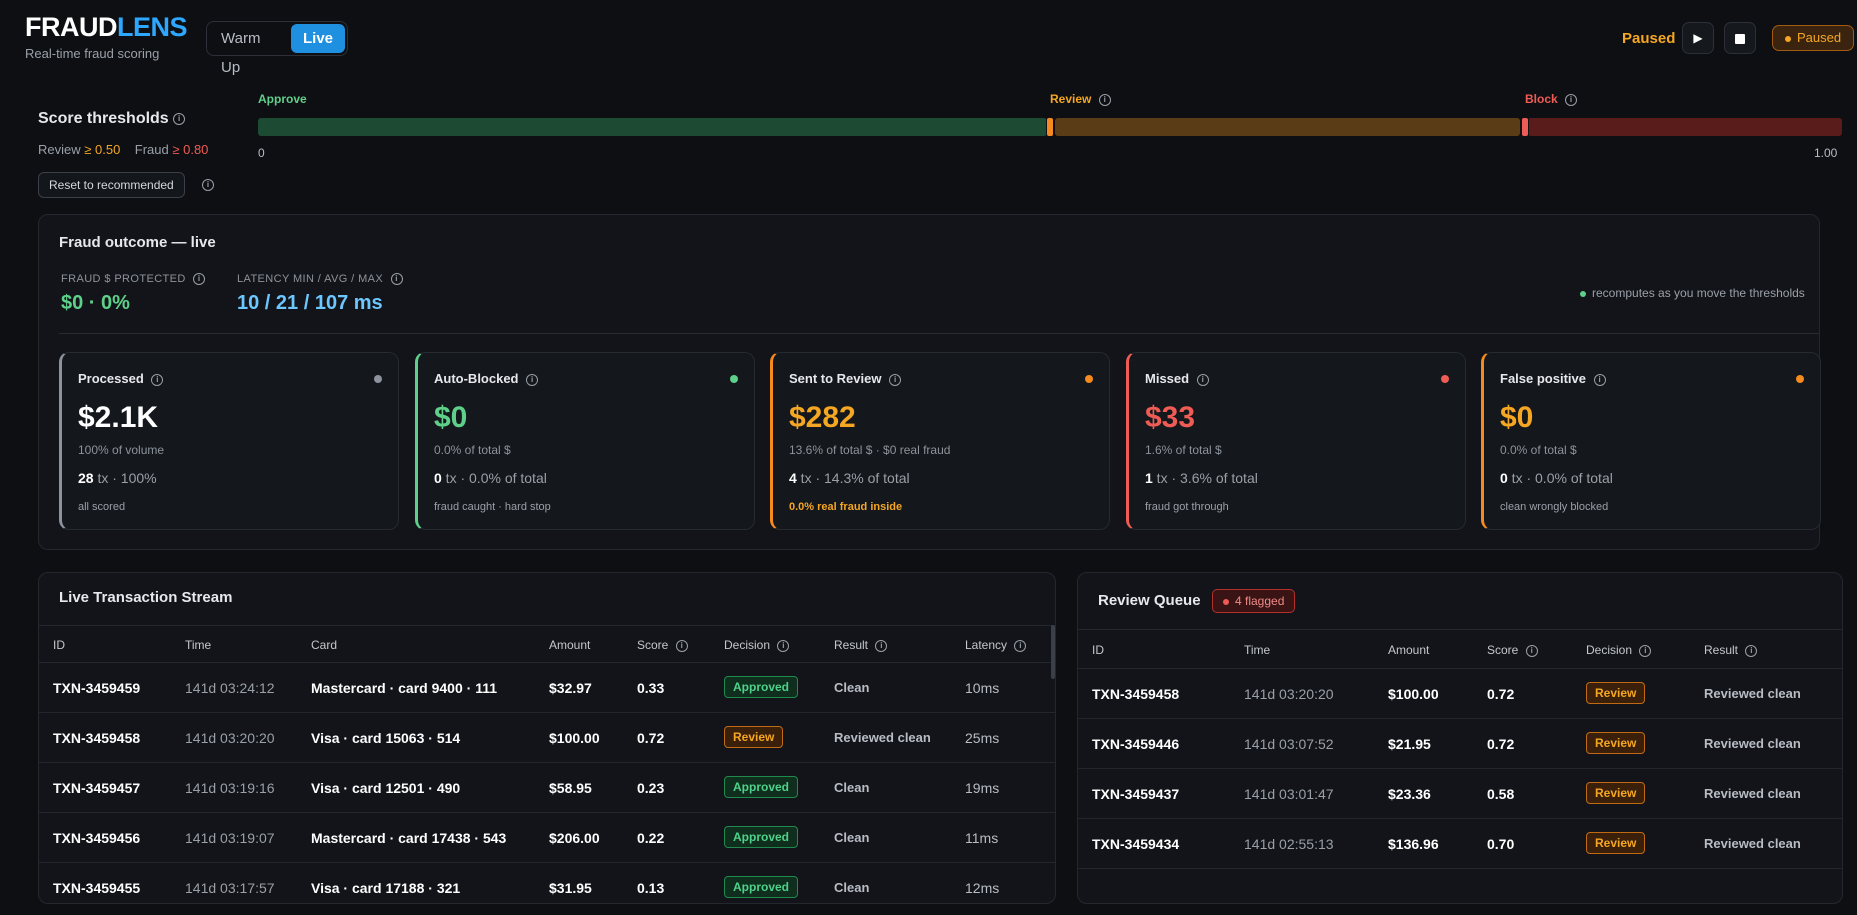 The image size is (1857, 915). Describe the element at coordinates (822, 417) in the screenshot. I see `card-value: $282` at that location.